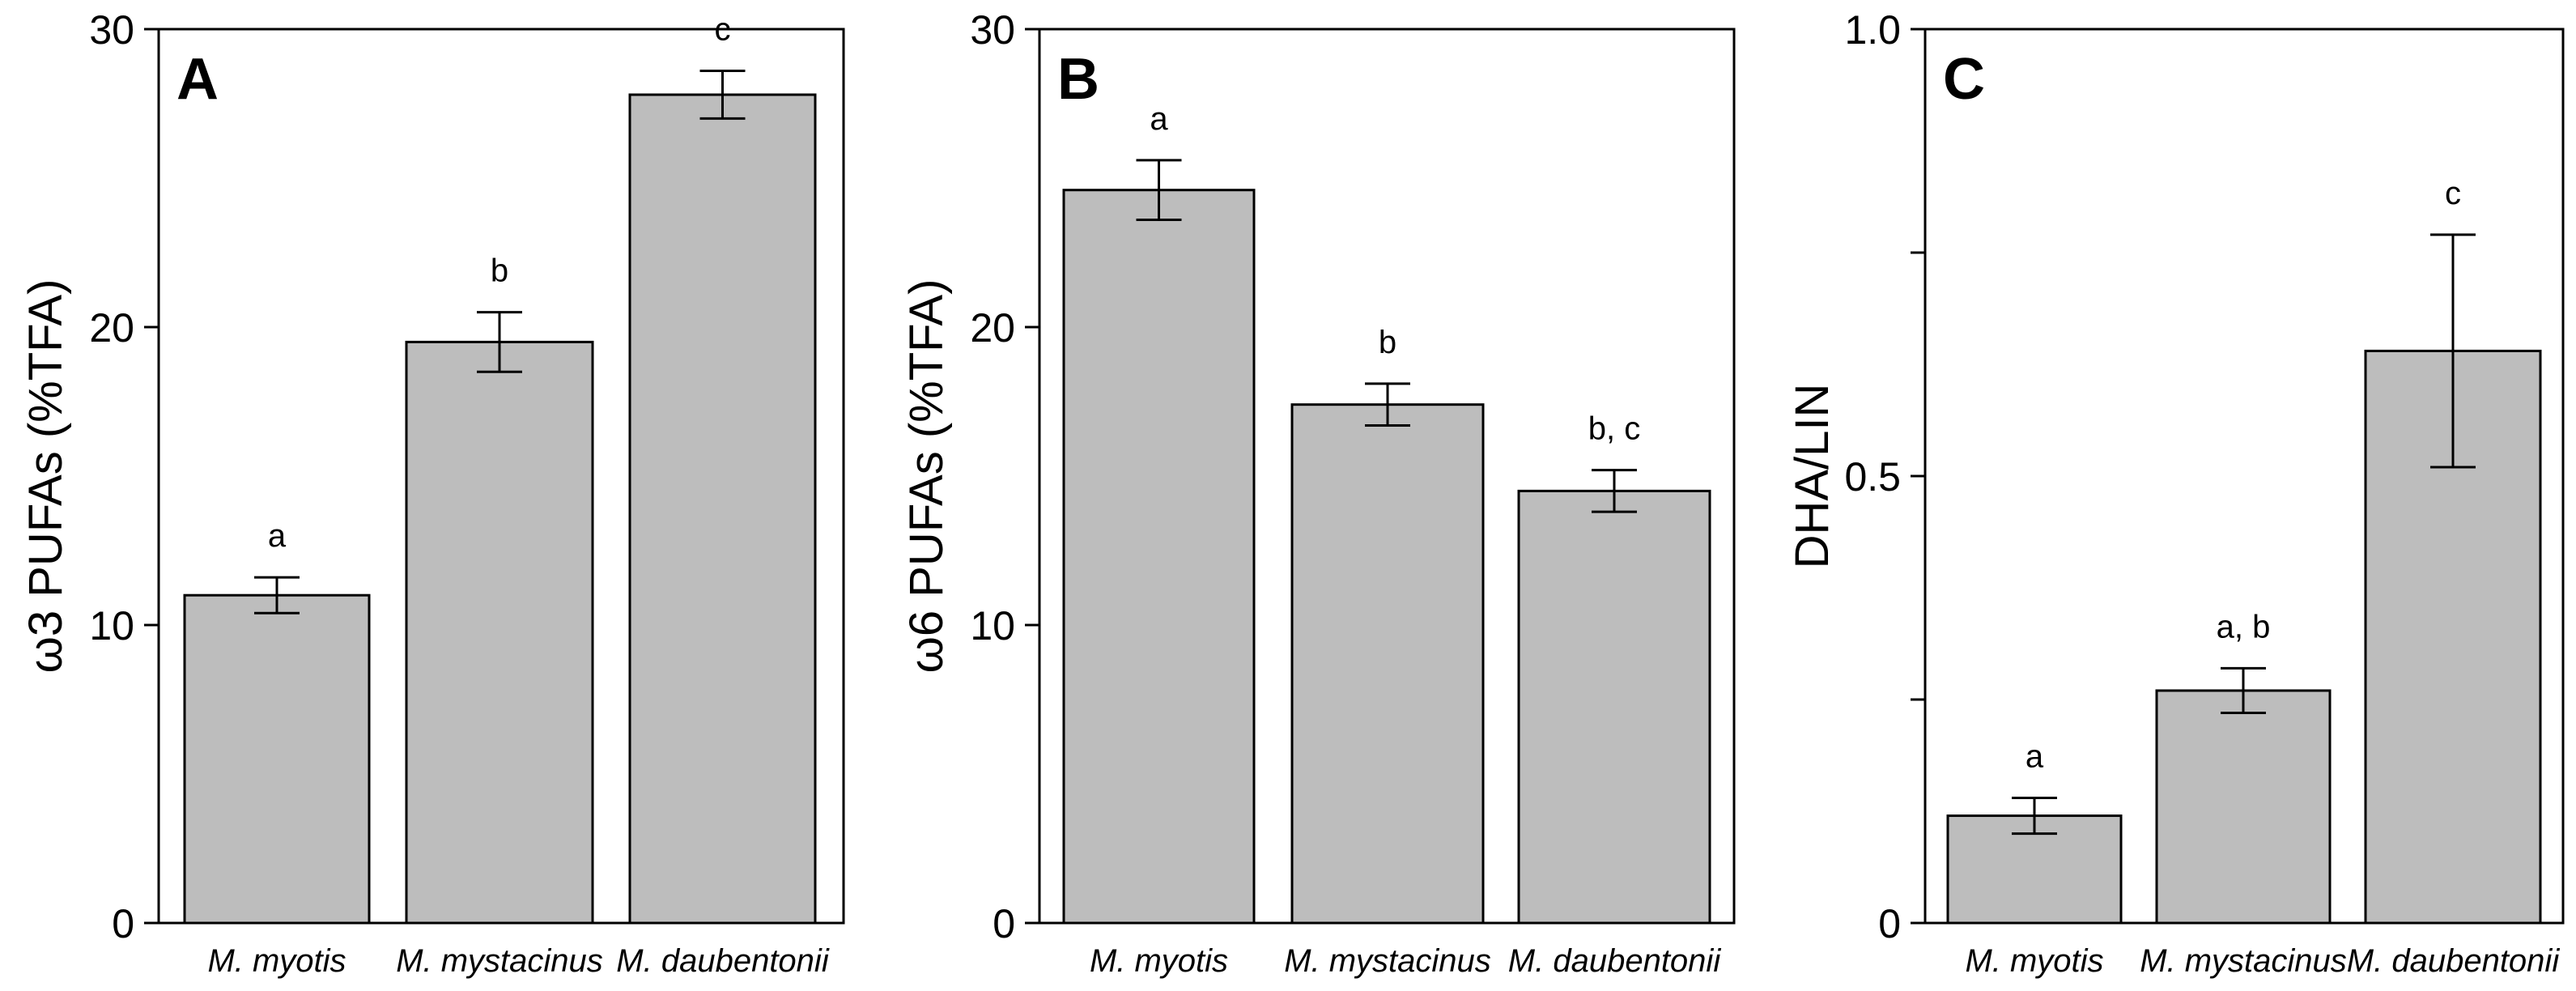 The image size is (2576, 991). I want to click on panel-letter: B, so click(1078, 79).